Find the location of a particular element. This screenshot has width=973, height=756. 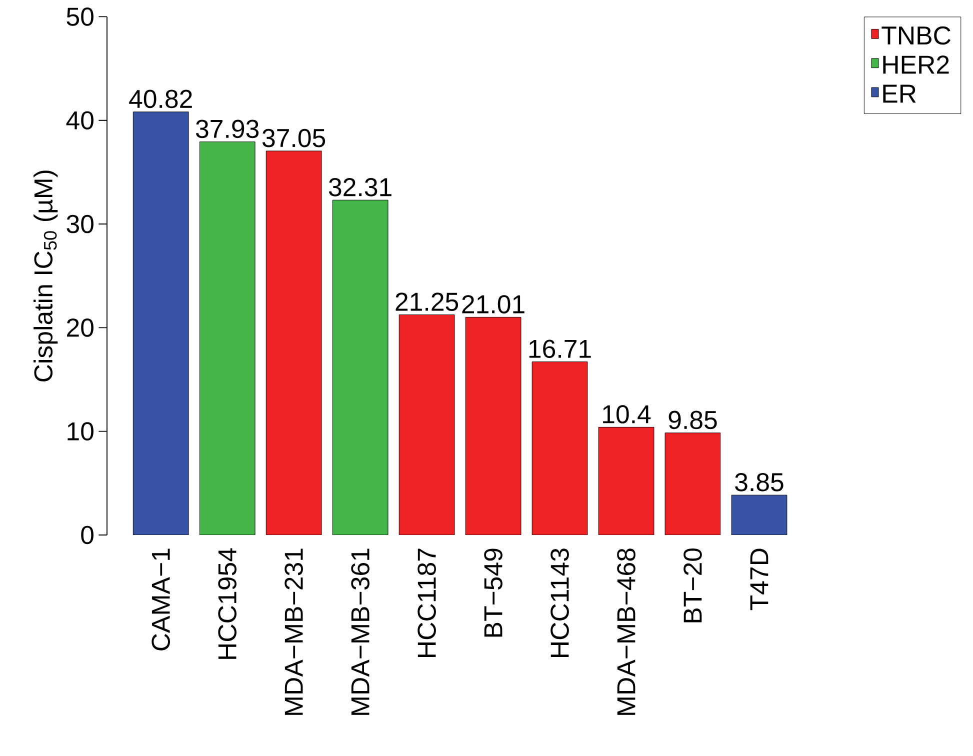

x-tick-label: T47D is located at coordinates (759, 579).